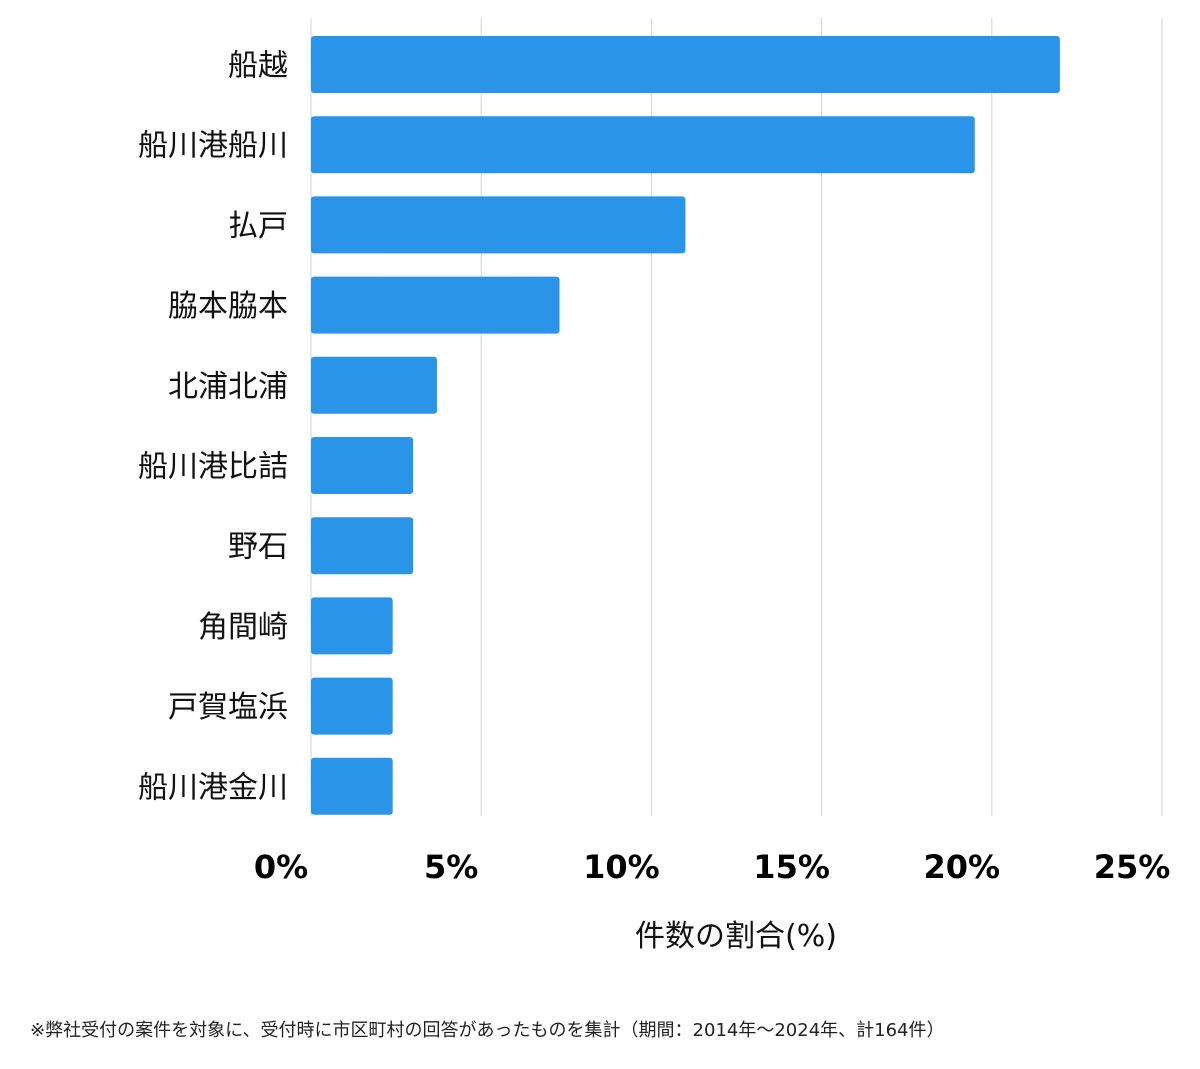 Image resolution: width=1200 pixels, height=1069 pixels. Describe the element at coordinates (213, 787) in the screenshot. I see `category-label: 船川港金川` at that location.